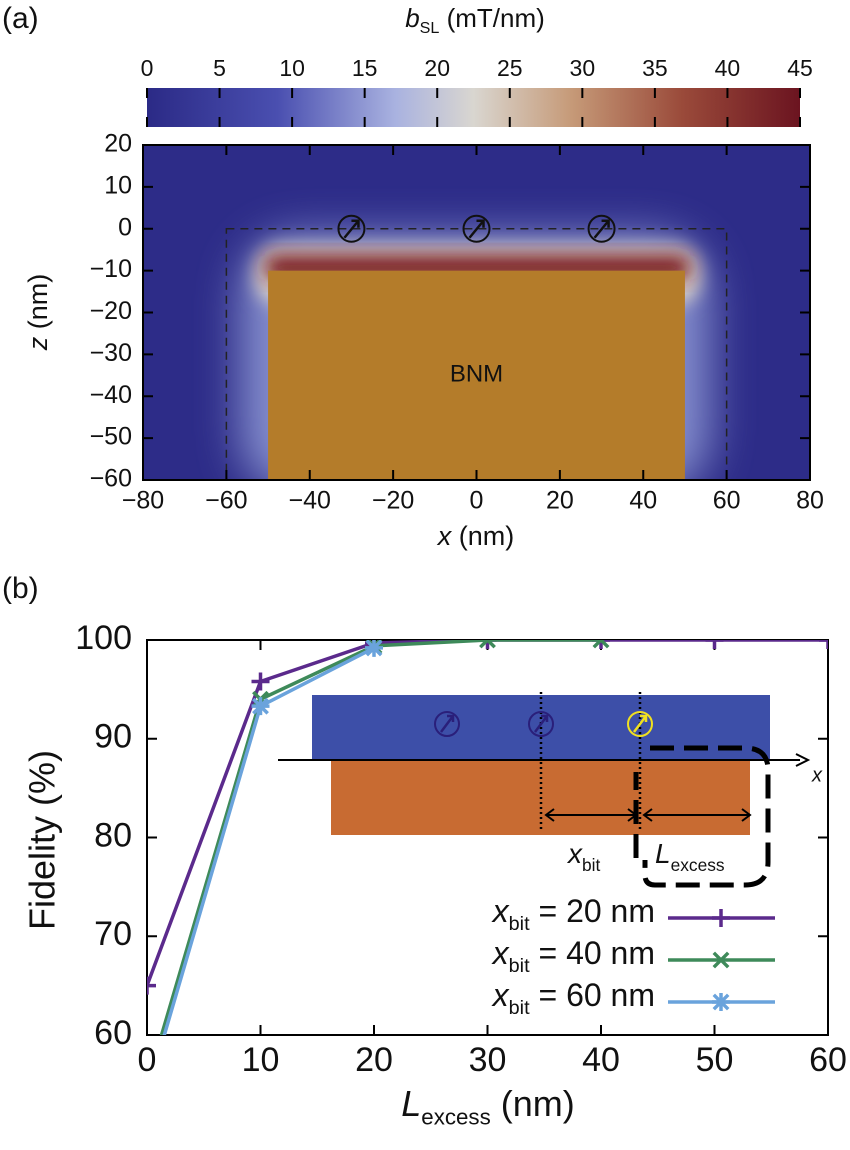  Describe the element at coordinates (393, 501) in the screenshot. I see `x-tick-label: −20` at that location.